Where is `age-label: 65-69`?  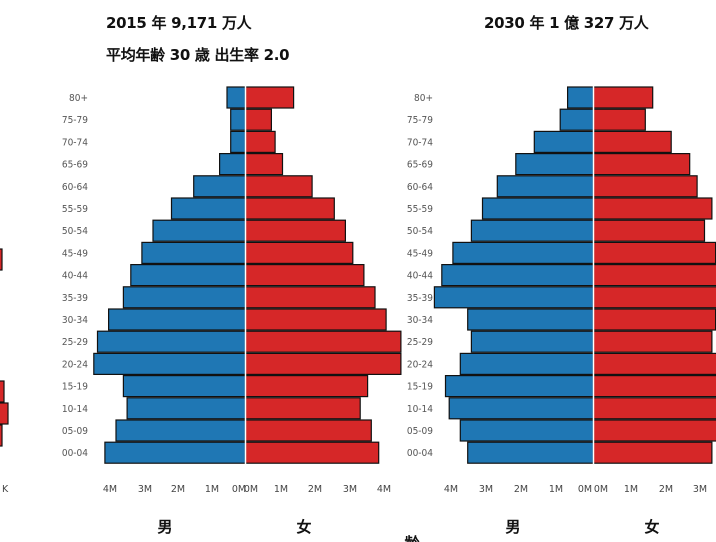 age-label: 65-69 is located at coordinates (75, 165).